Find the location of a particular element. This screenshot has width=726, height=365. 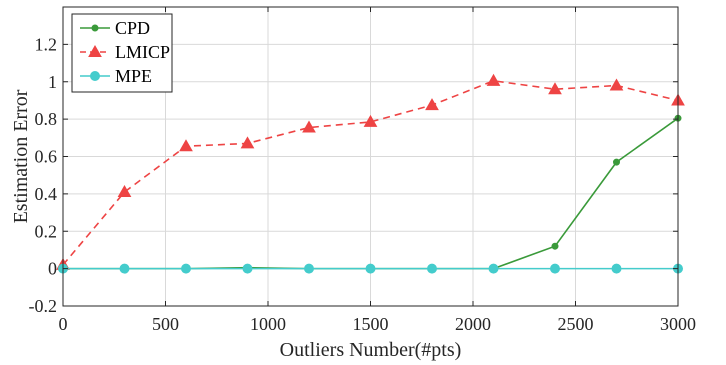

y-tick-label: 1 is located at coordinates (52, 82).